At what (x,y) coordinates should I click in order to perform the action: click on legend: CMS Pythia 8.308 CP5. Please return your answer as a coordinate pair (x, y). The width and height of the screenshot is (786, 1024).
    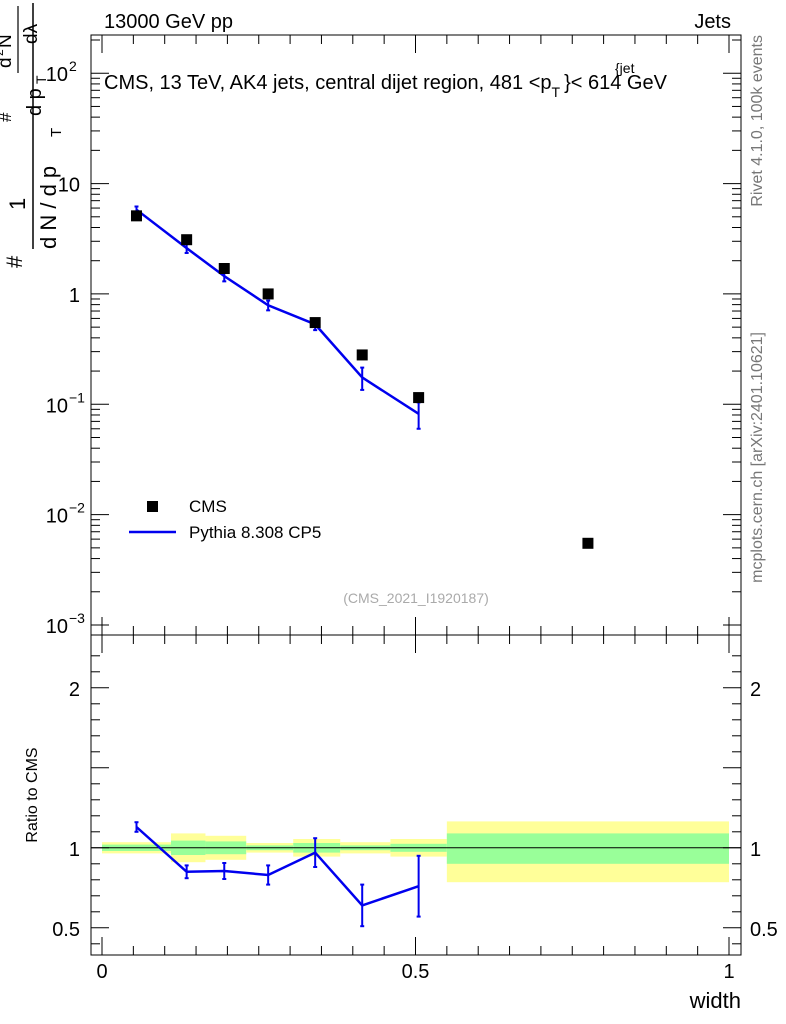
    Looking at the image, I should click on (225, 519).